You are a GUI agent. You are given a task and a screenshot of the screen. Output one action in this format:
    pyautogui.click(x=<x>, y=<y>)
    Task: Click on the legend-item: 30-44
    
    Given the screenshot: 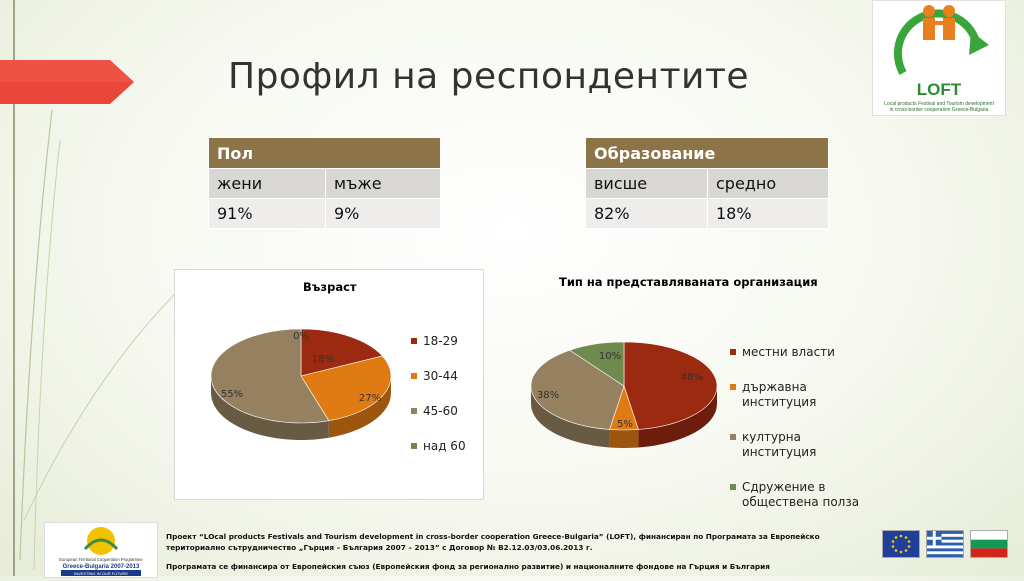 What is the action you would take?
    pyautogui.click(x=438, y=376)
    